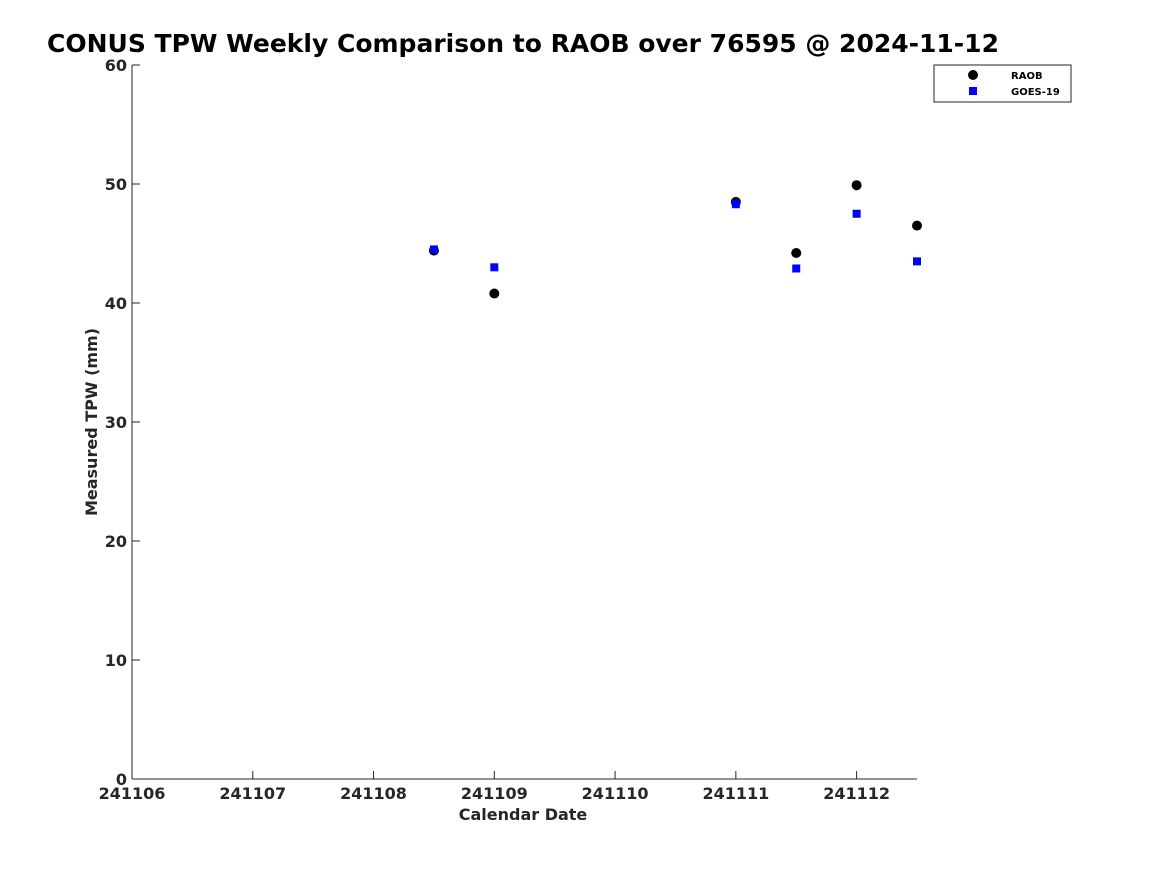 This screenshot has height=875, width=1167. I want to click on x-tick-label: 241107, so click(252, 793).